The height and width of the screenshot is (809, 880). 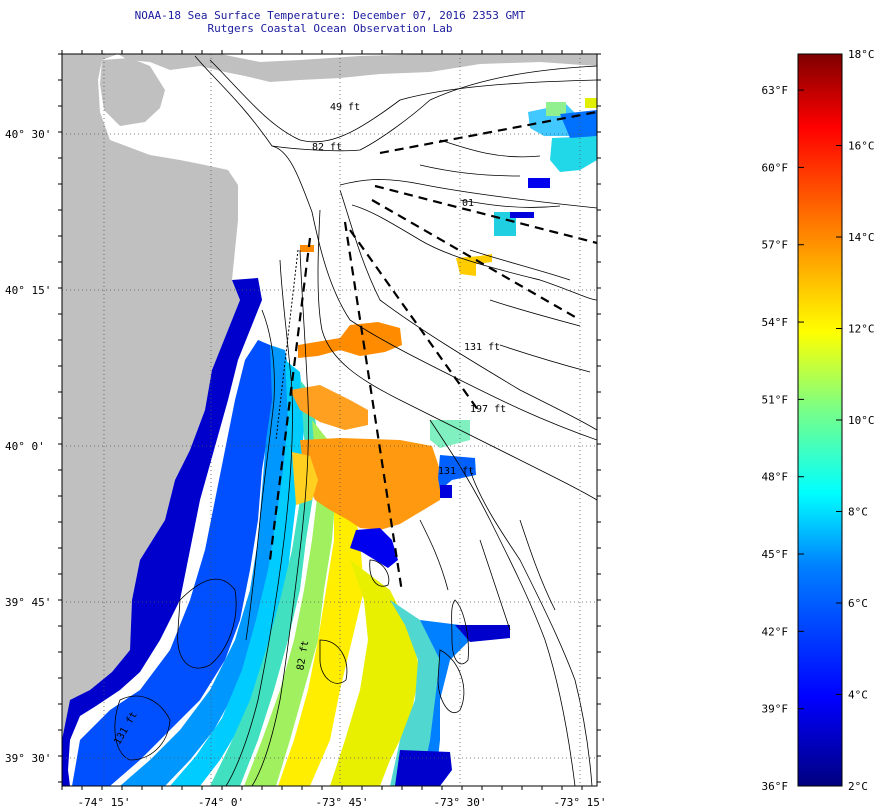 What do you see at coordinates (858, 786) in the screenshot?
I see `colorbar-celsius-label: 2°C` at bounding box center [858, 786].